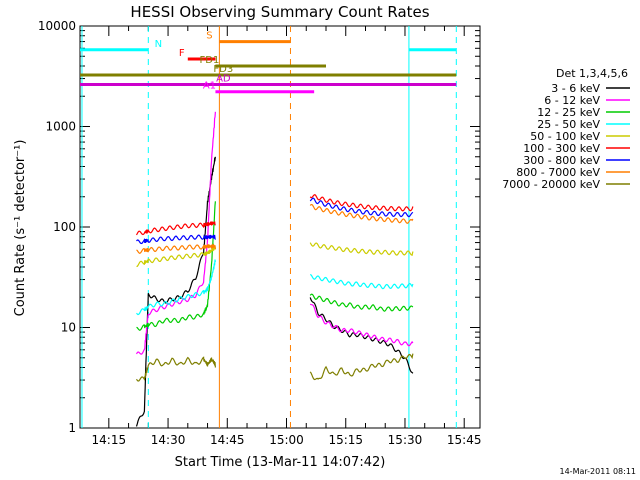  What do you see at coordinates (345, 440) in the screenshot?
I see `x-tick-label: 15:15` at bounding box center [345, 440].